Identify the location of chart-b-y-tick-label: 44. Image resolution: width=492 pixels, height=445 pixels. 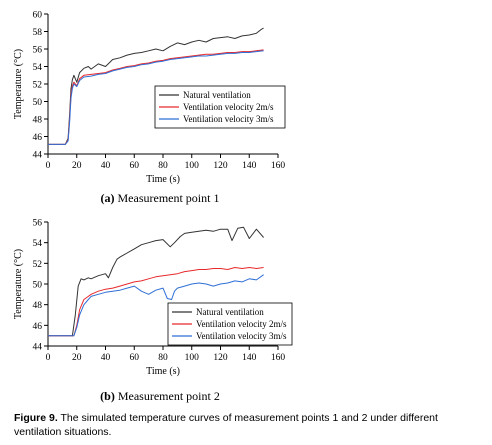
(38, 348).